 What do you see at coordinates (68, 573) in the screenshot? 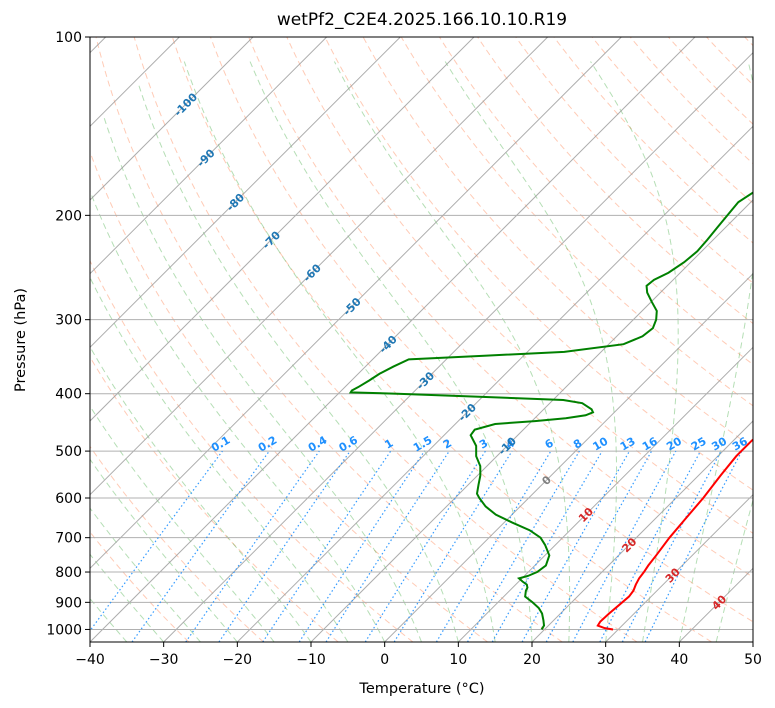
I see `y-tick-label: 800` at bounding box center [68, 573].